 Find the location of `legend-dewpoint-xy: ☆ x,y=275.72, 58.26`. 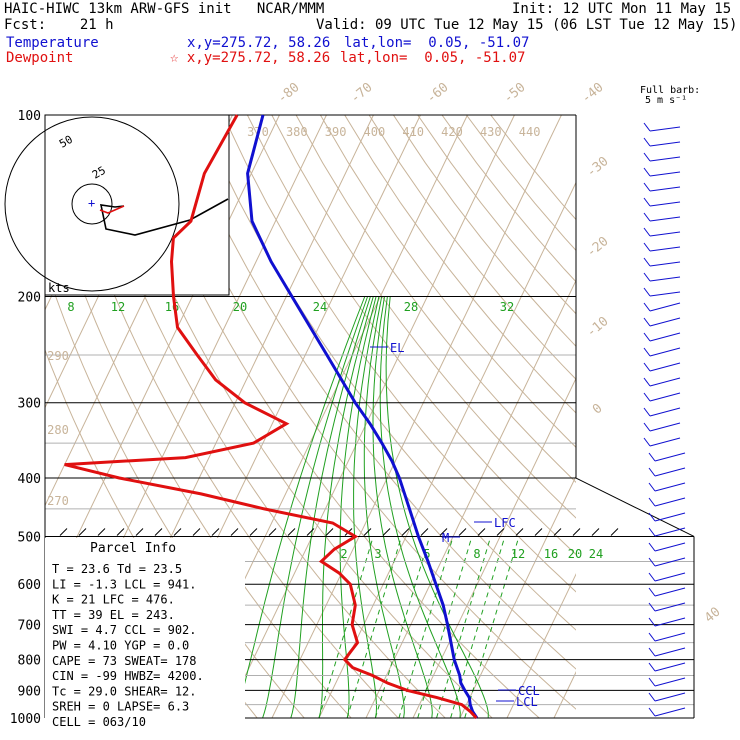

legend-dewpoint-xy: ☆ x,y=275.72, 58.26 is located at coordinates (250, 58).